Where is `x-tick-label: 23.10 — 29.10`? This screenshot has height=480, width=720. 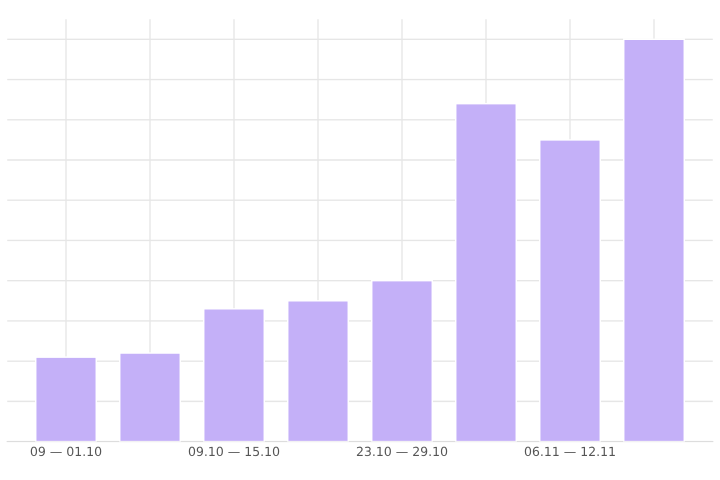 x-tick-label: 23.10 — 29.10 is located at coordinates (402, 451).